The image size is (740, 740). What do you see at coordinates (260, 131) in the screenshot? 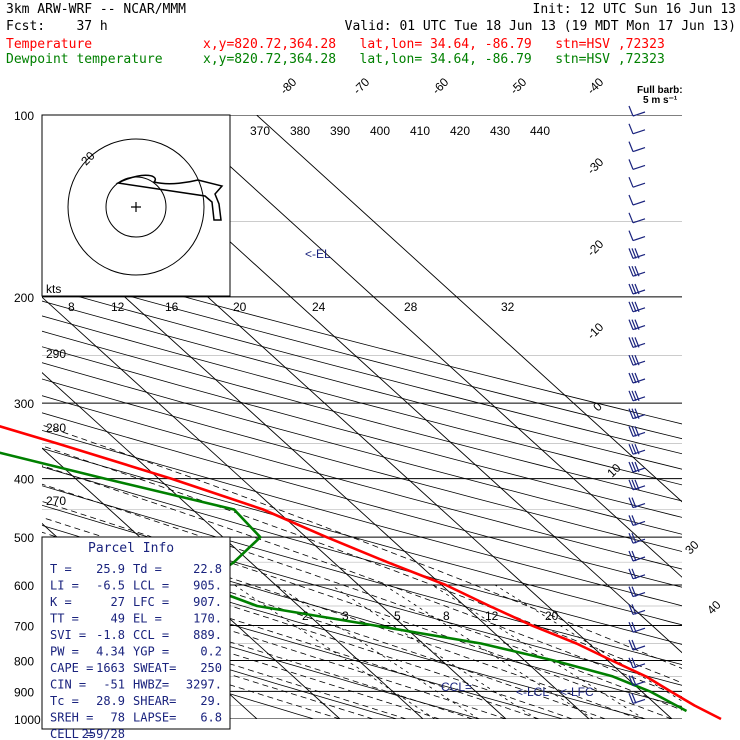
I see `theta-label: 370` at bounding box center [260, 131].